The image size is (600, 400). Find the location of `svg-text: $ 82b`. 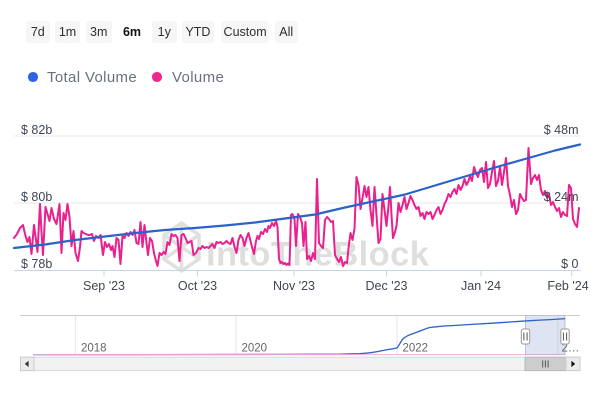

svg-text: $ 82b is located at coordinates (36, 130).